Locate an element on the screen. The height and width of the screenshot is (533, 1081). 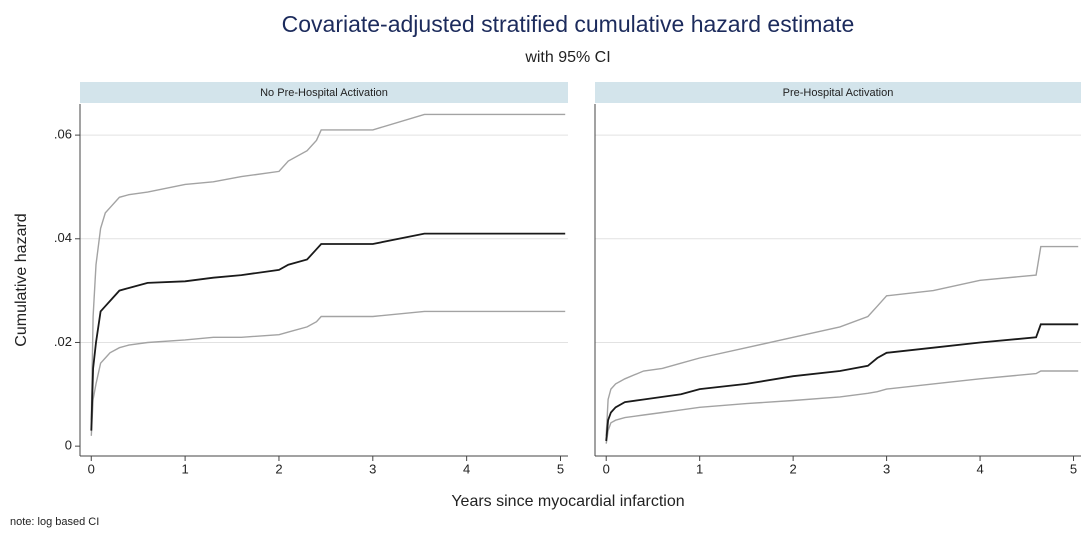
y-tick-label: .04 is located at coordinates (63, 237).